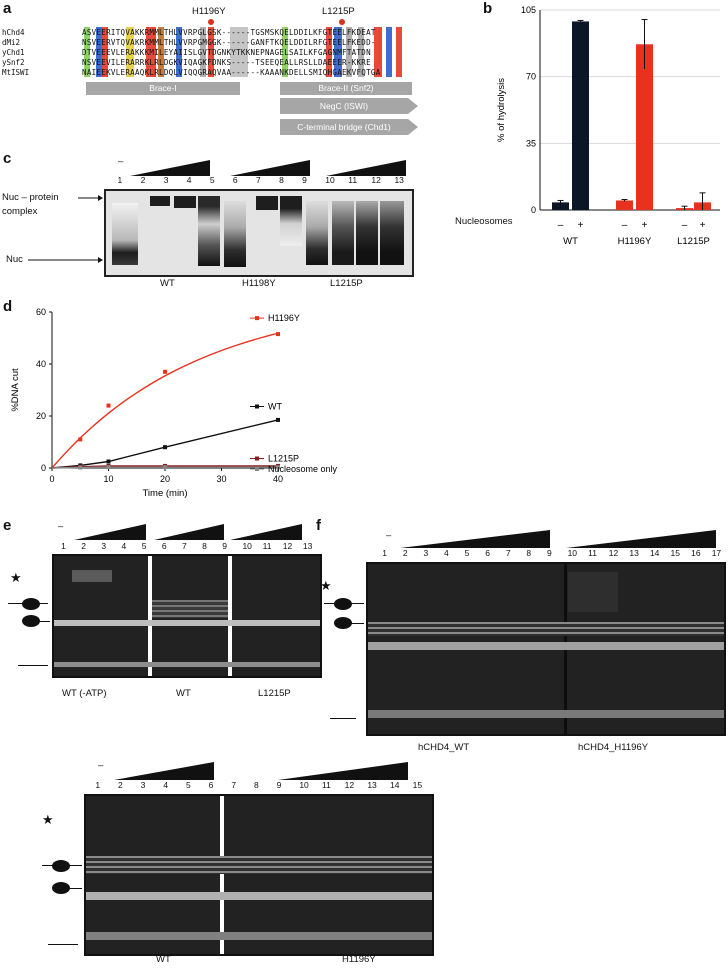 This screenshot has height=968, width=728. Describe the element at coordinates (48, 819) in the screenshot. I see `star-icon: ★` at that location.